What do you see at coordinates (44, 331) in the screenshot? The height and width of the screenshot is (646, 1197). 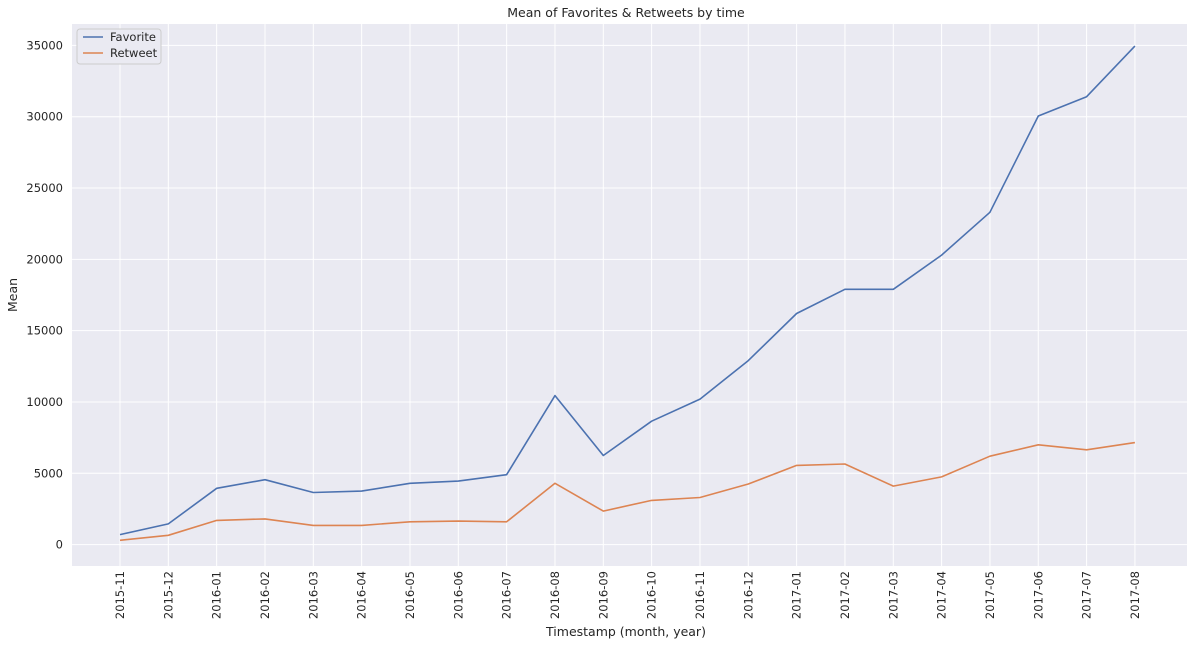 I see `y-tick-label: 15000` at bounding box center [44, 331].